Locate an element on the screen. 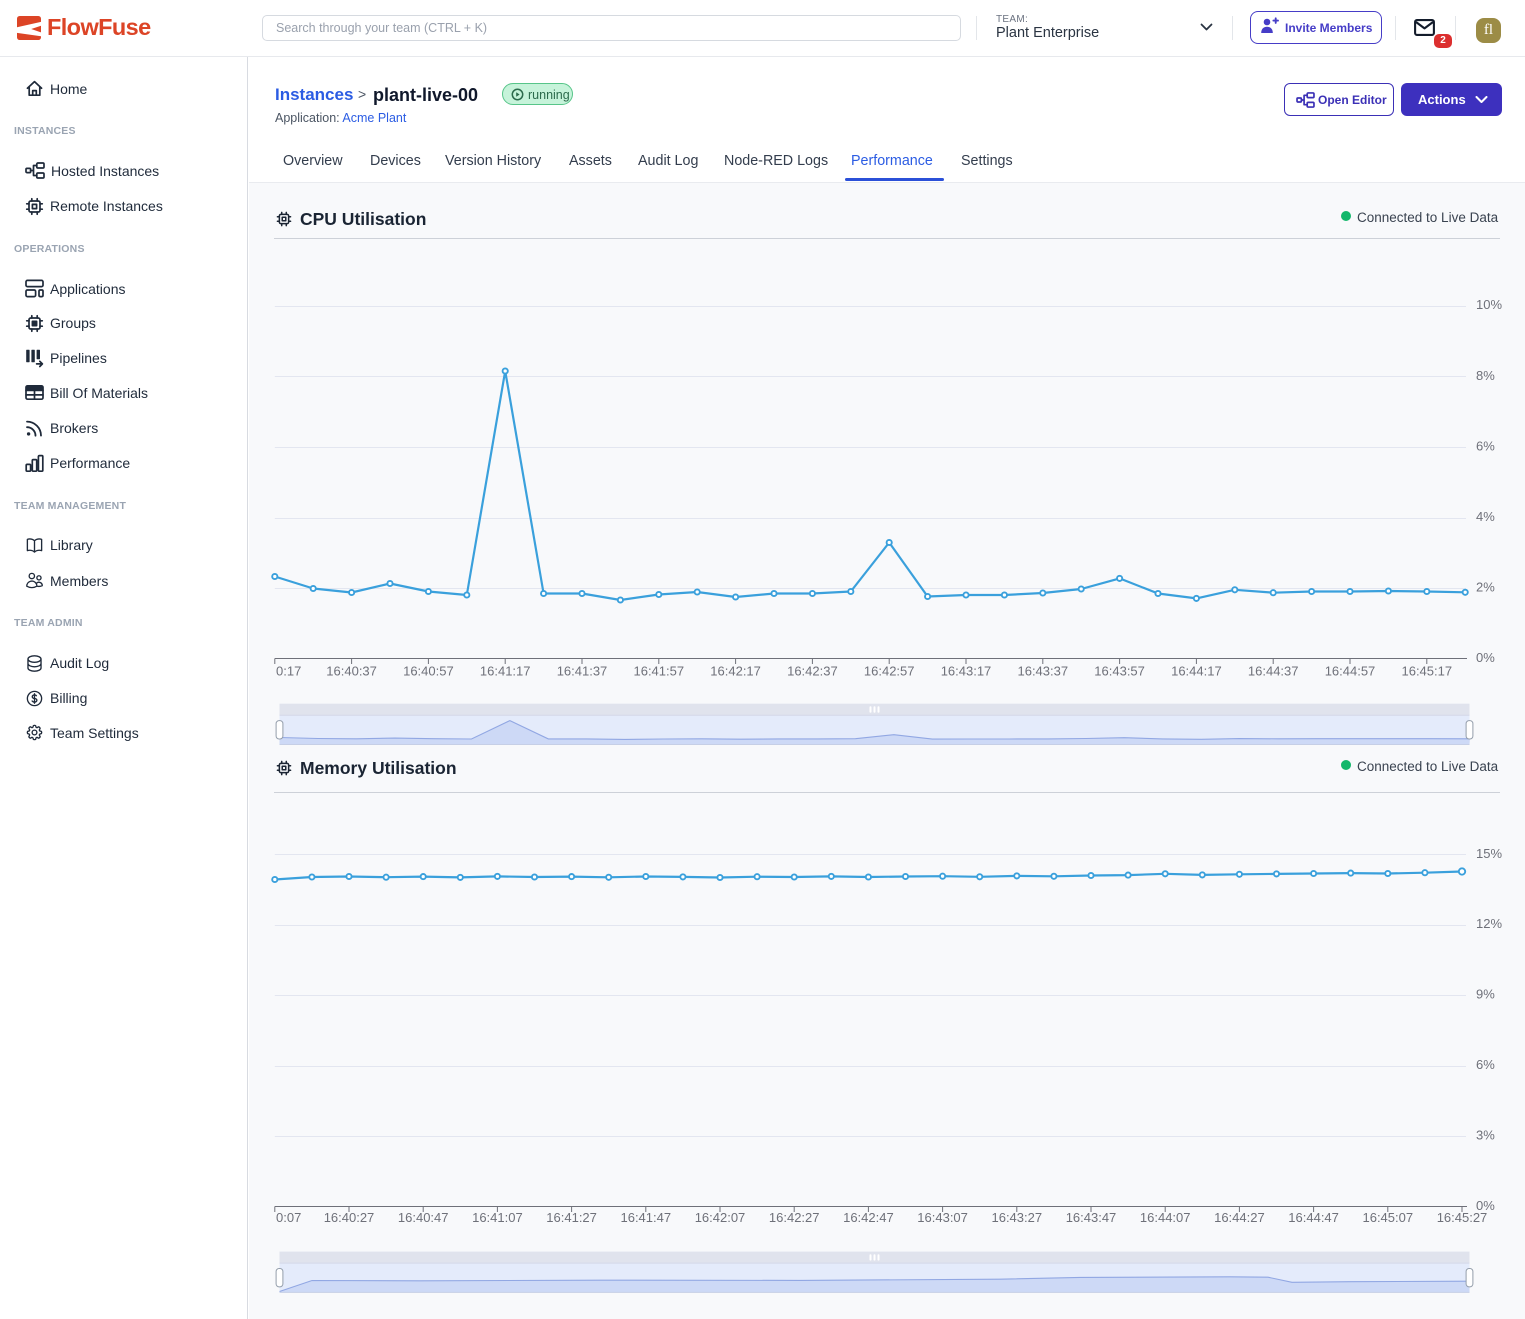 Image resolution: width=1525 pixels, height=1319 pixels. svg-text: 16:44:47 is located at coordinates (1313, 1217).